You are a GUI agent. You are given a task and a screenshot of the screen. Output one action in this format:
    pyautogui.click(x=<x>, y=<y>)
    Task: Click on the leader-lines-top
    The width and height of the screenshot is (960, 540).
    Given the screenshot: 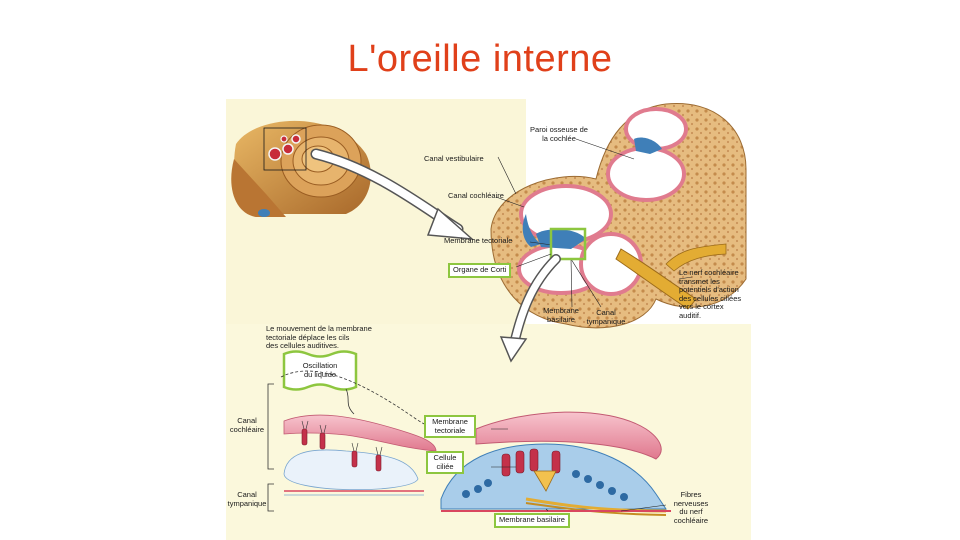 What is the action you would take?
    pyautogui.click(x=594, y=223)
    